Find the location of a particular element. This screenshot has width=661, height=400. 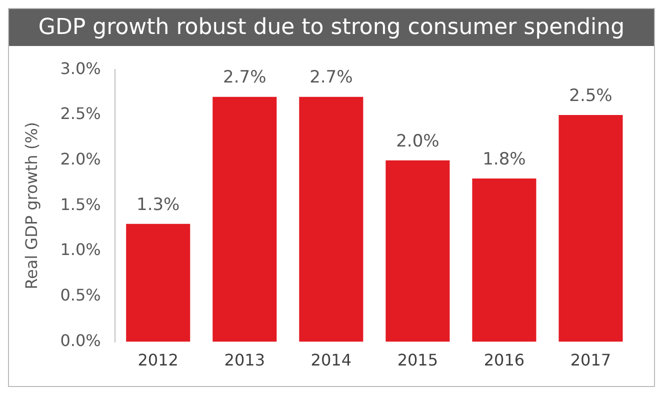

x-tick-label: 2016 is located at coordinates (504, 360).